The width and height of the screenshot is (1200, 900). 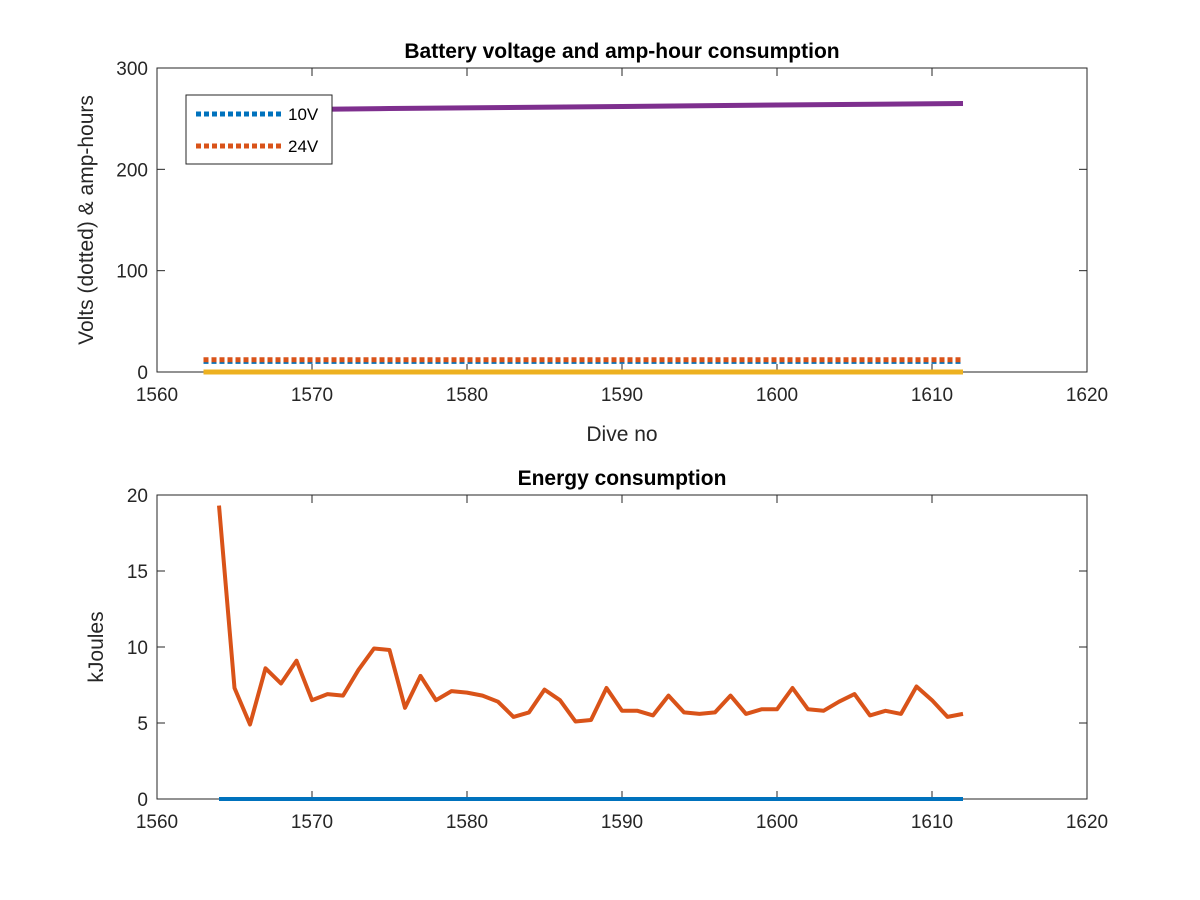 I want to click on voltage-x-tick-label: 1620, so click(x=1087, y=395).